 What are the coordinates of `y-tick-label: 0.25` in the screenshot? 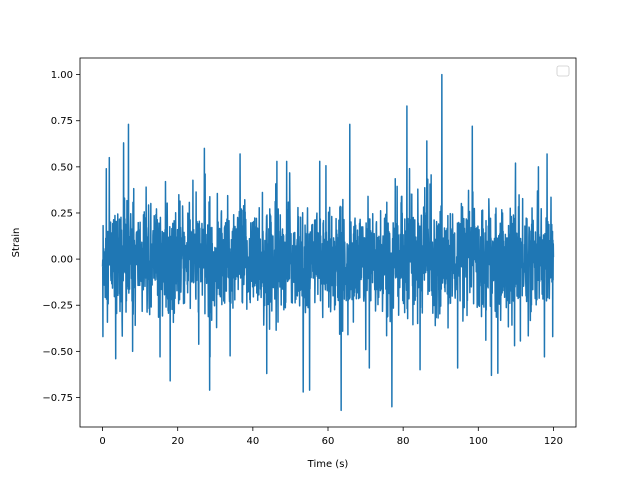 It's located at (62, 213).